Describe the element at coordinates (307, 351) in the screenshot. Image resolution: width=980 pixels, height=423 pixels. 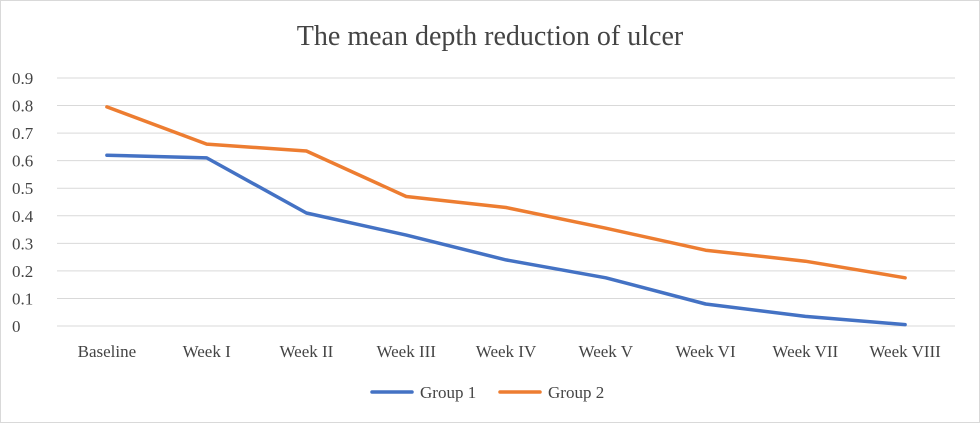
I see `x-tick-label: Week II` at that location.